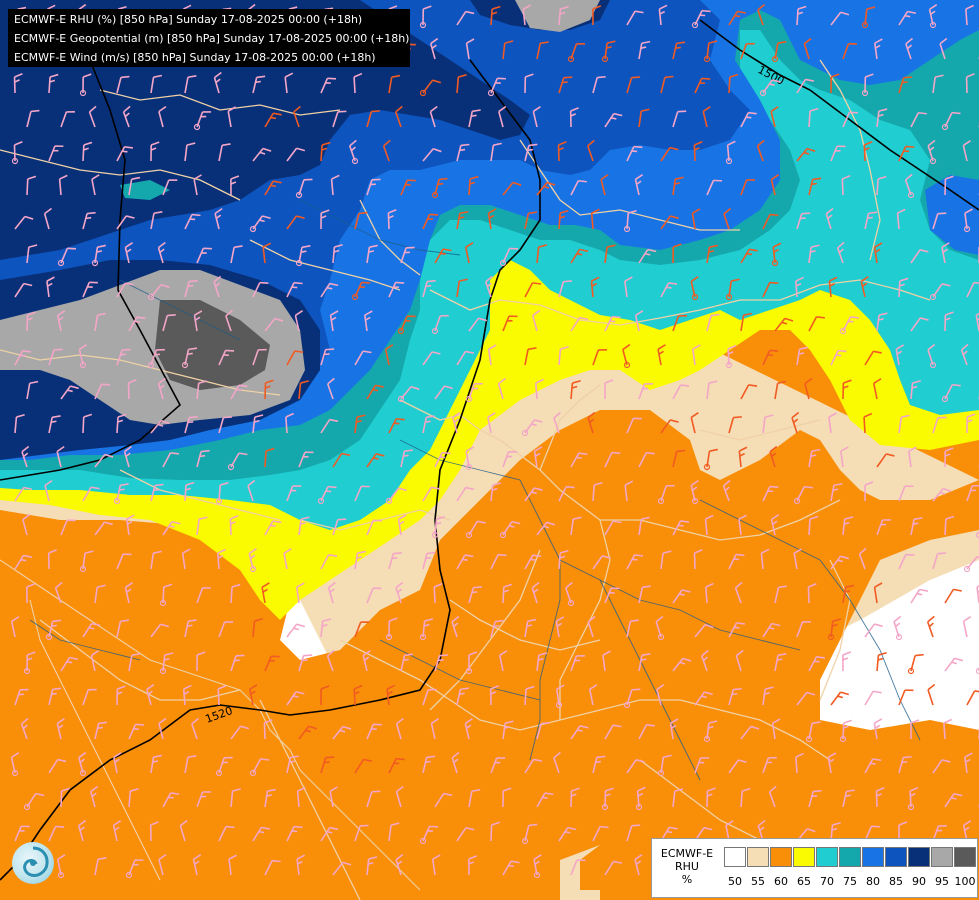 The height and width of the screenshot is (900, 979). What do you see at coordinates (687, 866) in the screenshot?
I see `legend-title: ECMWF-E RHU %` at bounding box center [687, 866].